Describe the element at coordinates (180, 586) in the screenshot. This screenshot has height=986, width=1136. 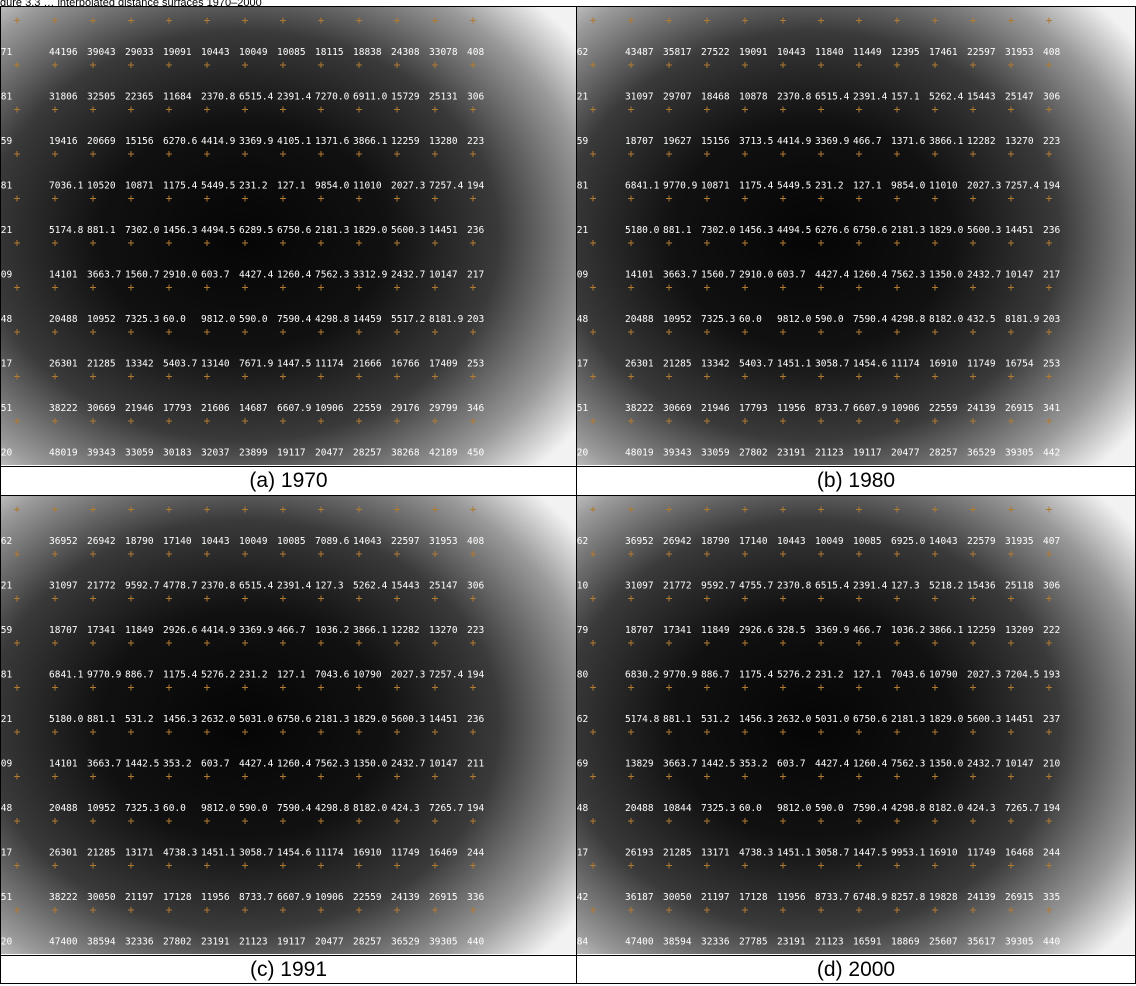
I see `grid-value-label: 4778.7` at that location.